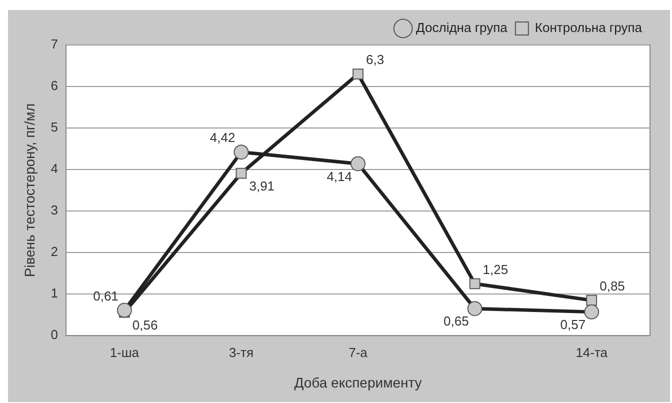 The height and width of the screenshot is (403, 672). What do you see at coordinates (54, 44) in the screenshot?
I see `y-tick-label: 7` at bounding box center [54, 44].